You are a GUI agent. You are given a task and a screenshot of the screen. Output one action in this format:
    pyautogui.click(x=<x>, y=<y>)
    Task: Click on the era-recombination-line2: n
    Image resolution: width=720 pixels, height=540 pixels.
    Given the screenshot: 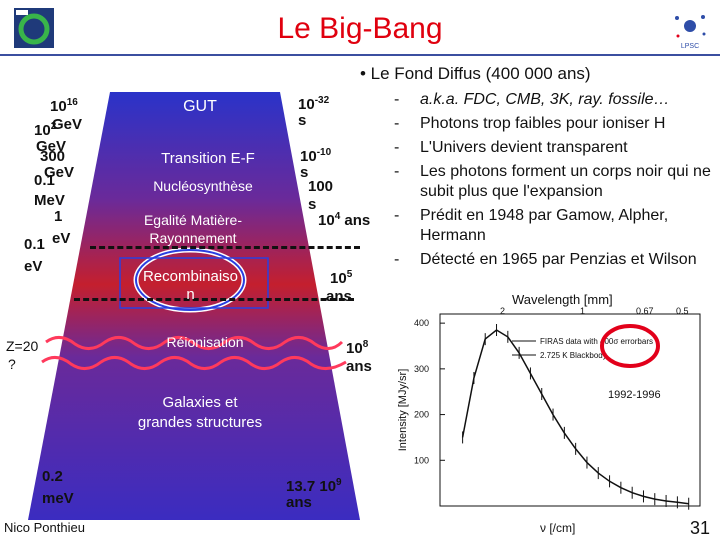 What is the action you would take?
    pyautogui.click(x=190, y=294)
    